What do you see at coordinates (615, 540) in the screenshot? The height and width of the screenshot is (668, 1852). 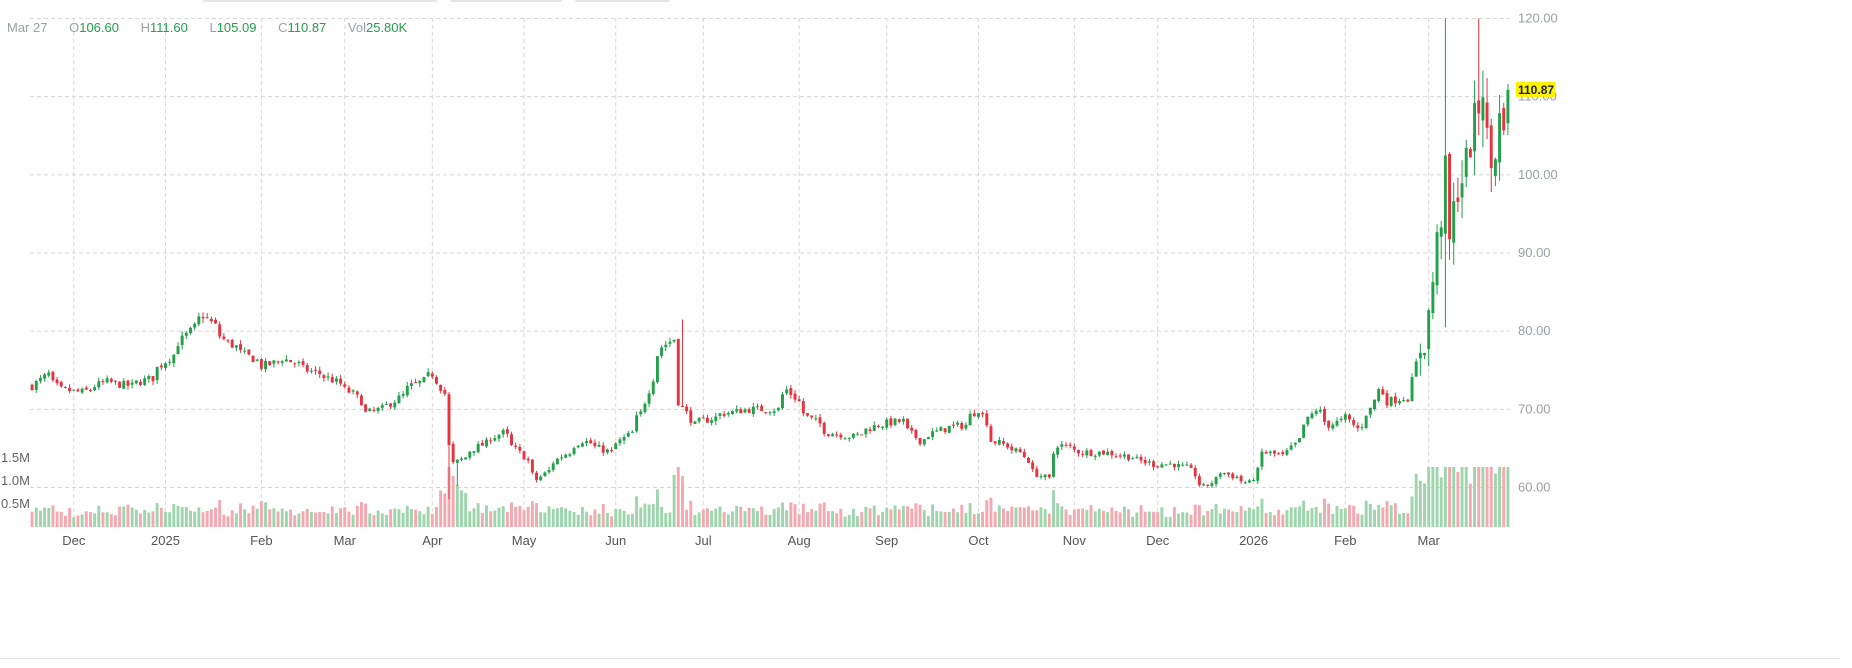 I see `time-axis-label: Jun` at bounding box center [615, 540].